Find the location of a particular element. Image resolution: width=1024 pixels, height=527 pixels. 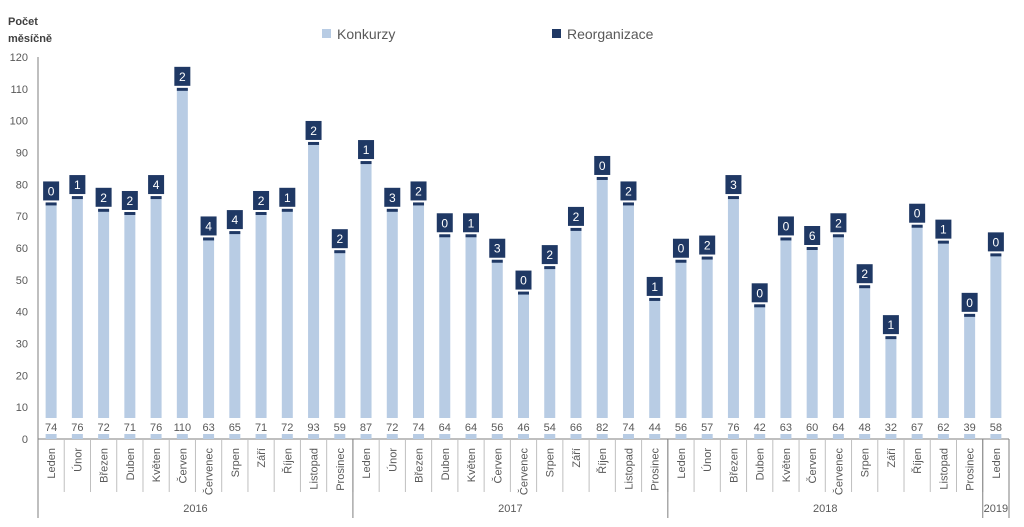

y-tick-label: 100 is located at coordinates (19, 122).